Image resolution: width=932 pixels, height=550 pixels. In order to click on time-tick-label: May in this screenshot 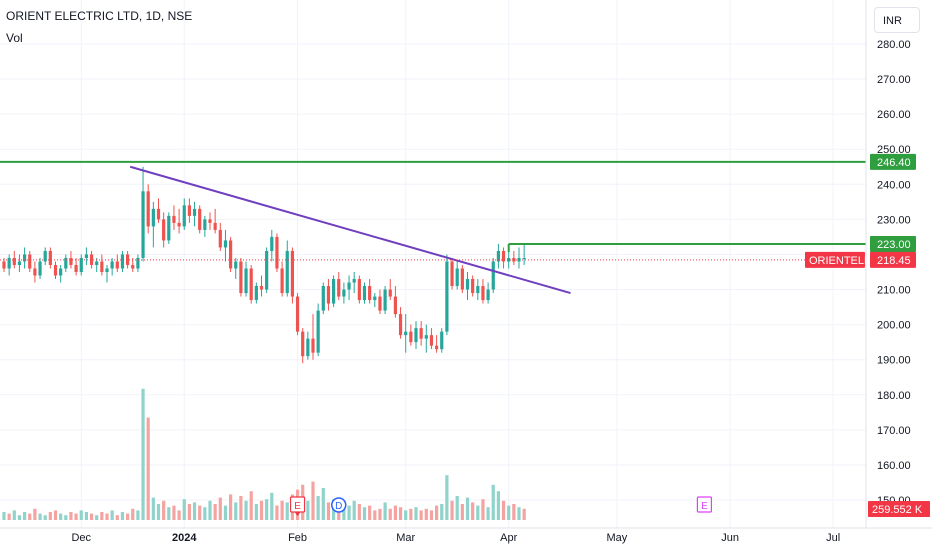, I will do `click(616, 538)`.